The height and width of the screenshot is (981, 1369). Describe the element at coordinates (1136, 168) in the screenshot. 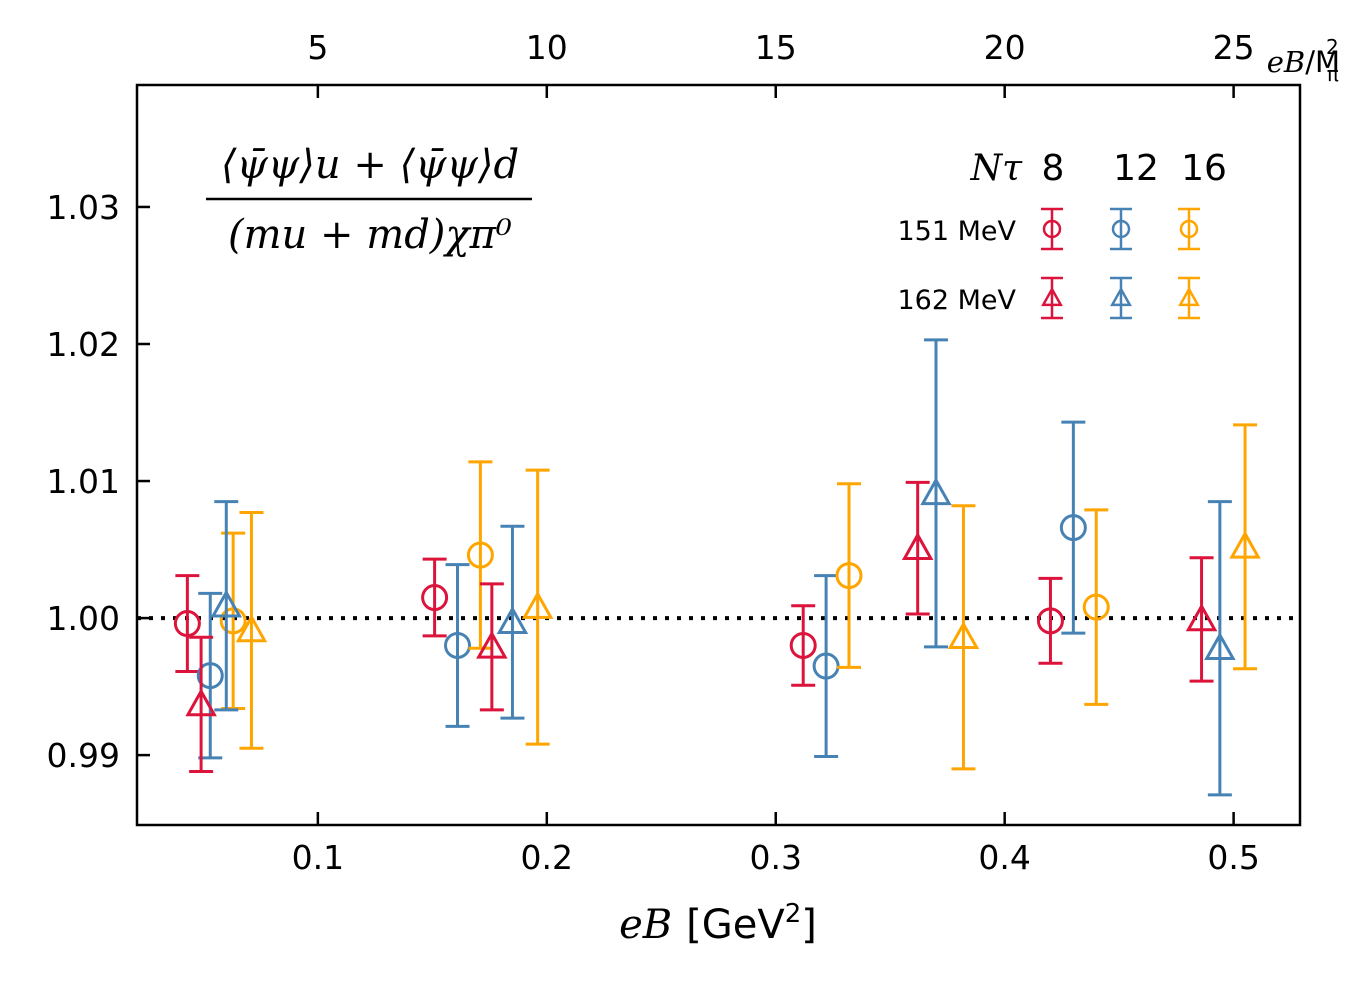

I see `legend-nt-12: 12` at that location.